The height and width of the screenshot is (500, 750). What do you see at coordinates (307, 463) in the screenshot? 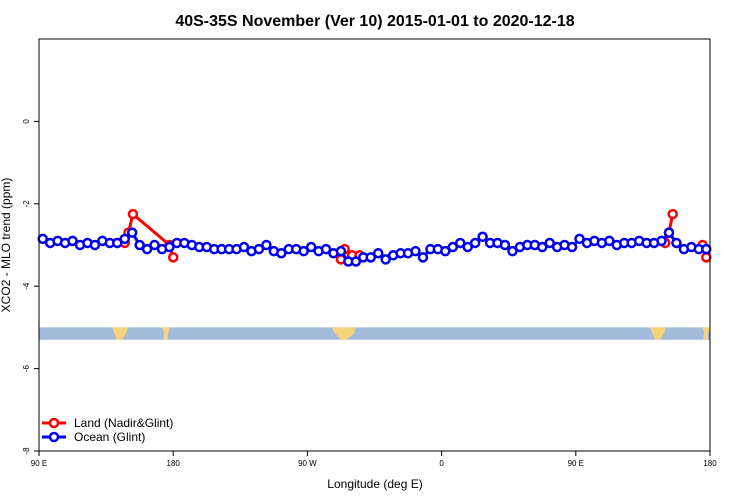
I see `x-tick-label: 90 W` at bounding box center [307, 463].